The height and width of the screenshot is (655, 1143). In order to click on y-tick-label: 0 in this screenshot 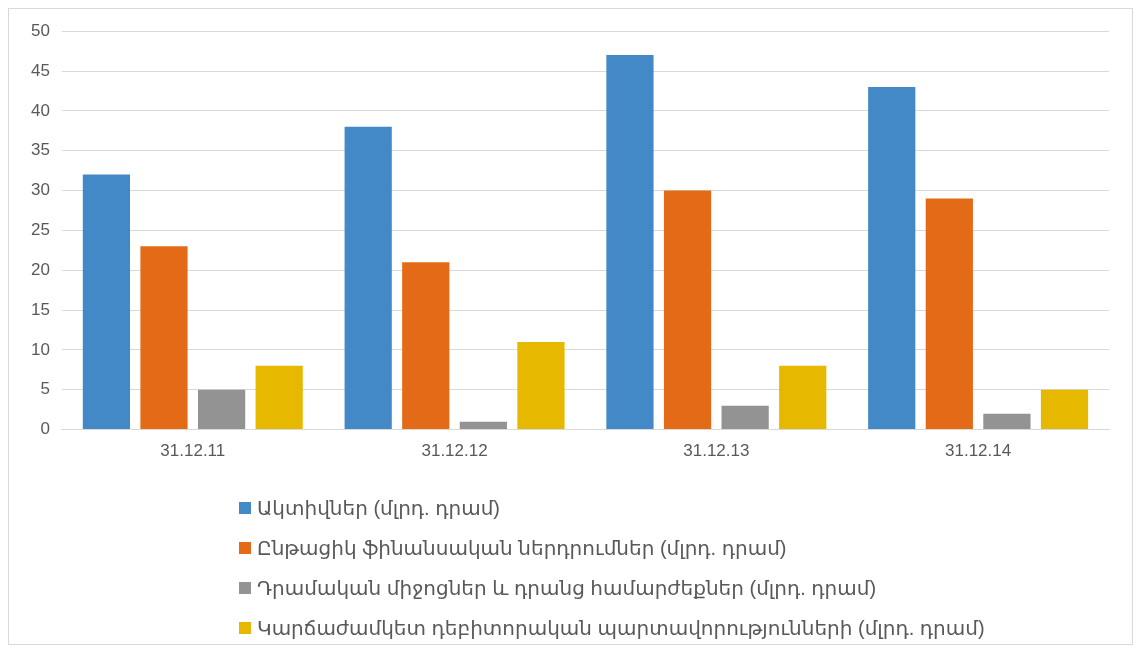, I will do `click(45, 429)`.